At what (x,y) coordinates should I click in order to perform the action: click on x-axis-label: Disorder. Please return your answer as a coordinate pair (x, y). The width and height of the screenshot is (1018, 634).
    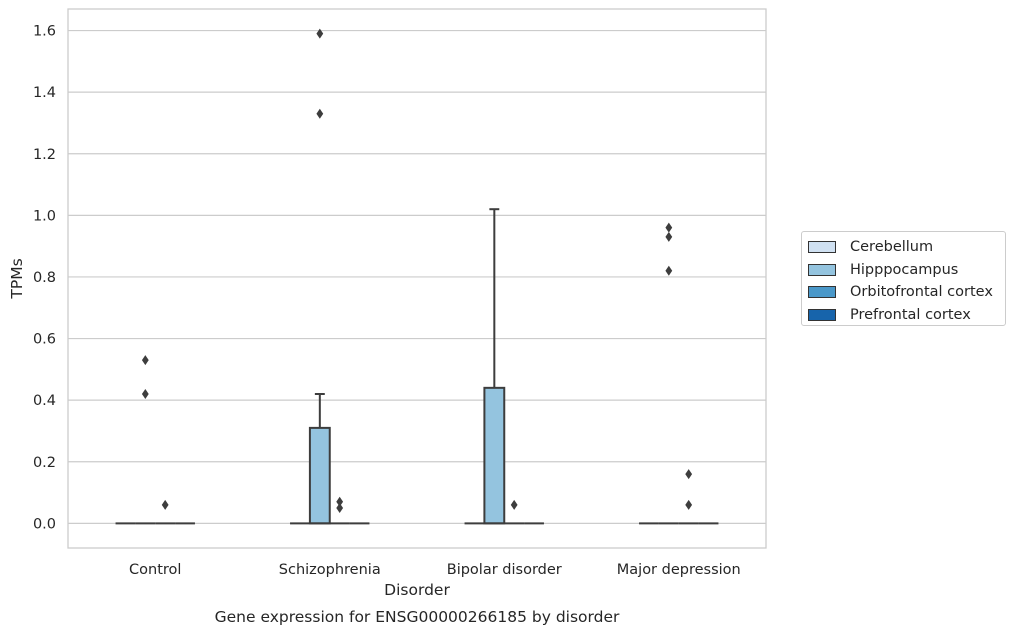
    Looking at the image, I should click on (417, 590).